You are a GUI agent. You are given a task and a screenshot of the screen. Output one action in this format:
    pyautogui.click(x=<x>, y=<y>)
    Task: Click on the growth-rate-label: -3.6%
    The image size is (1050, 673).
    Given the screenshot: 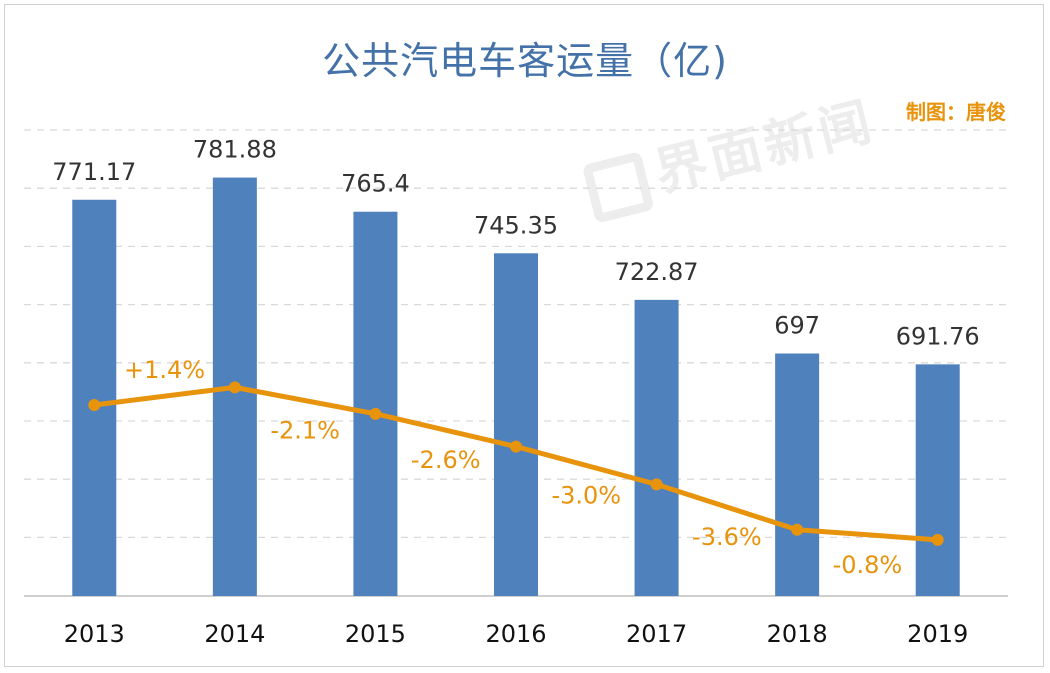 What is the action you would take?
    pyautogui.click(x=727, y=537)
    